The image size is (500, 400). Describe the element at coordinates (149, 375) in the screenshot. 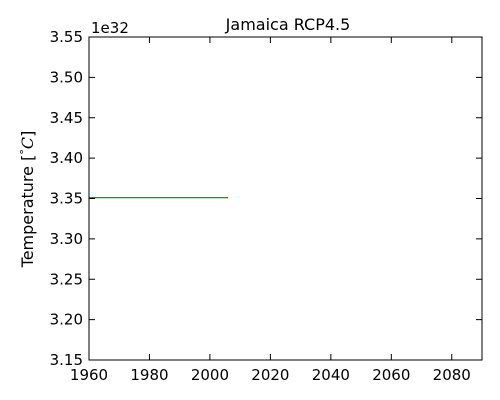

I see `x-tick-label: 1980` at that location.